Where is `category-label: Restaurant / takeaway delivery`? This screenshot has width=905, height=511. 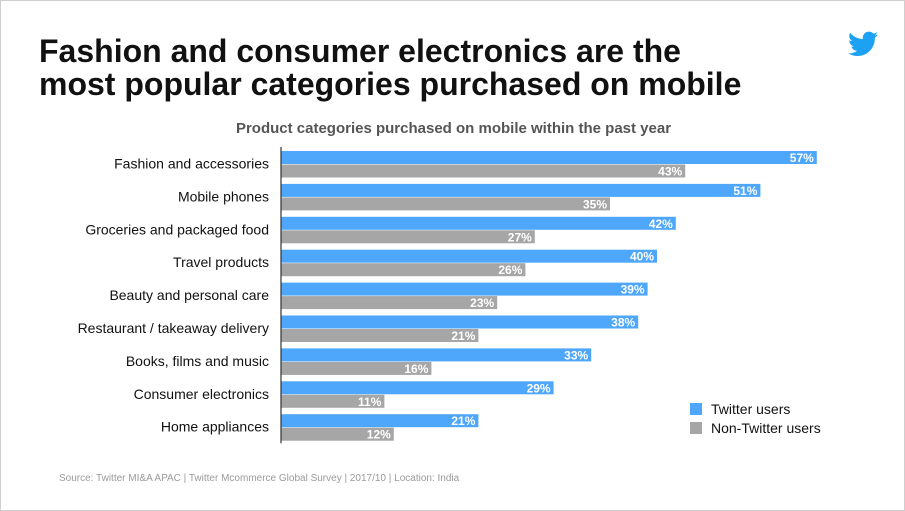
category-label: Restaurant / takeaway delivery is located at coordinates (173, 328).